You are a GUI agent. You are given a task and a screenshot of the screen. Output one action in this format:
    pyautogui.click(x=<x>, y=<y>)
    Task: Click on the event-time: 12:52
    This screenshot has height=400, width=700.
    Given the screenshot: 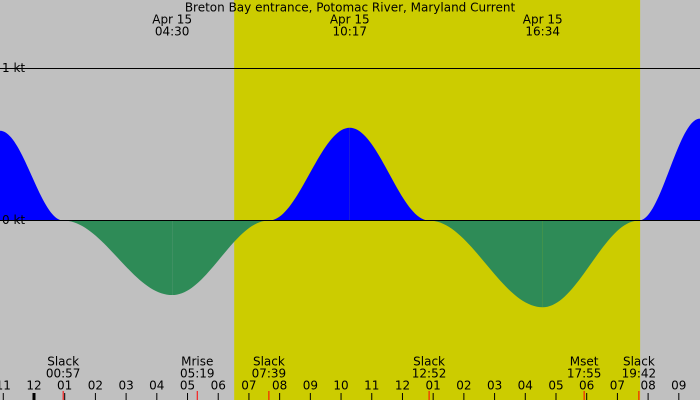 What is the action you would take?
    pyautogui.click(x=429, y=374)
    